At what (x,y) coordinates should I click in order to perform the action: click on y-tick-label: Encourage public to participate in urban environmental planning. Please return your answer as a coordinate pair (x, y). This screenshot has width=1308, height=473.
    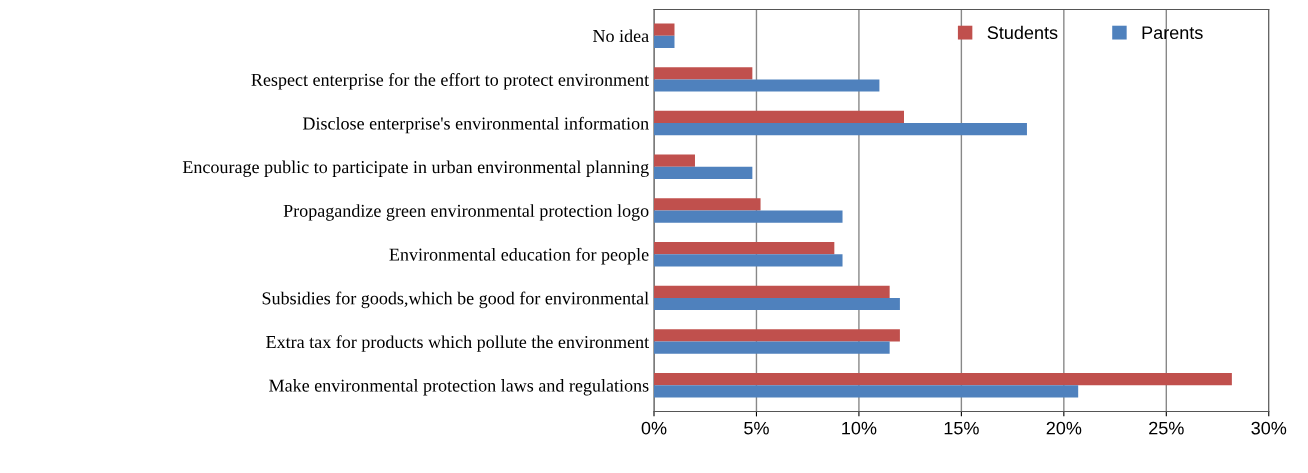
    Looking at the image, I should click on (415, 168).